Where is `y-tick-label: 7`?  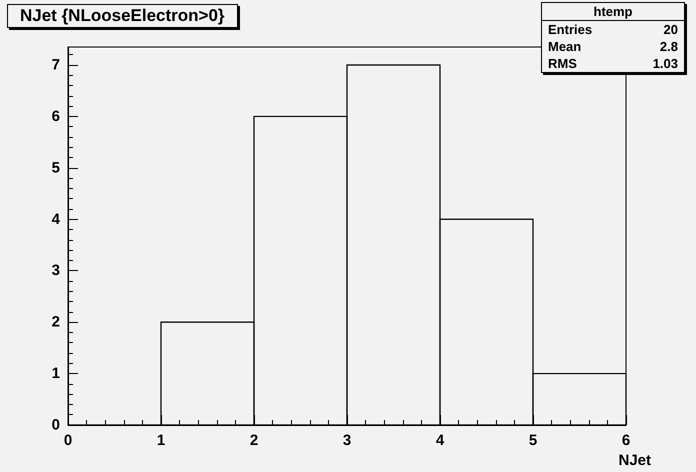
y-tick-label: 7 is located at coordinates (56, 65).